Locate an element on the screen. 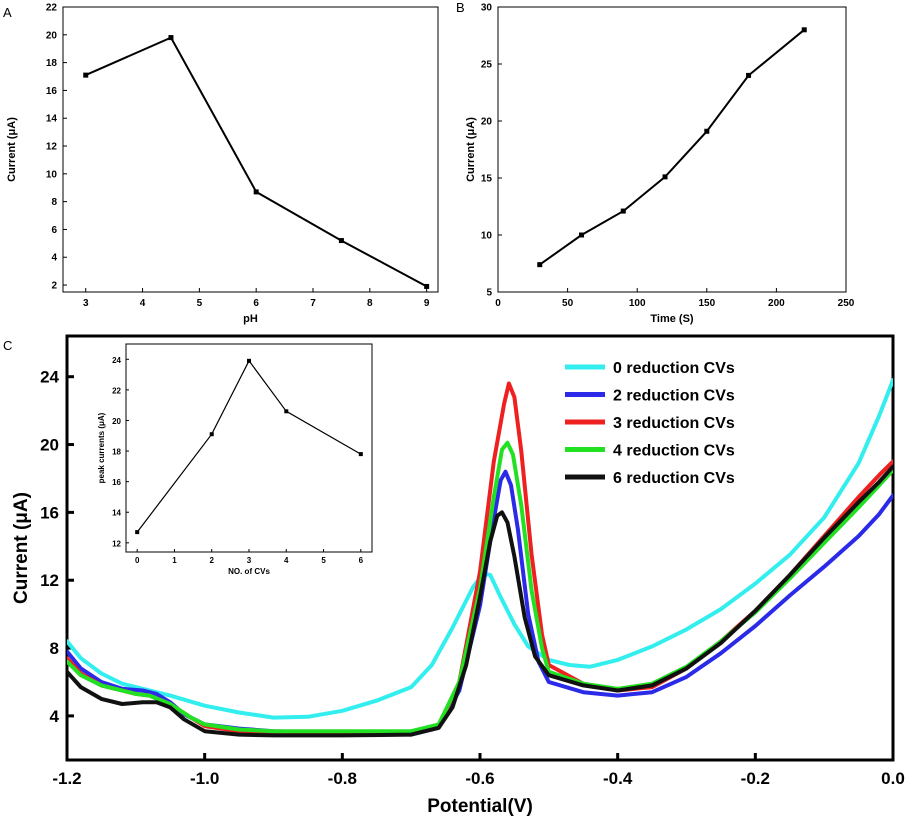  x-tick-label: 9 is located at coordinates (427, 303).